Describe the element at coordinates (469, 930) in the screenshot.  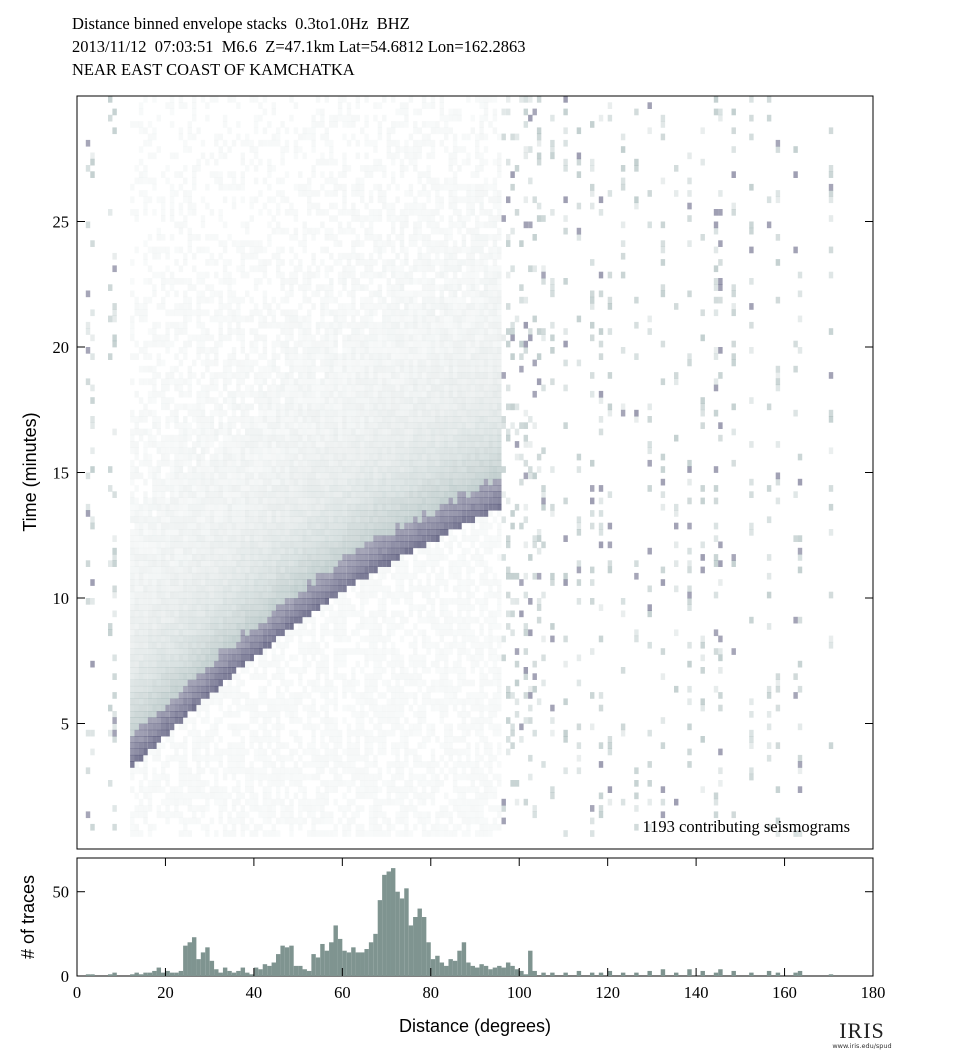
I see `histogram-axis: 0 50 0 20 40 60 80 100 120 140 160 180` at that location.